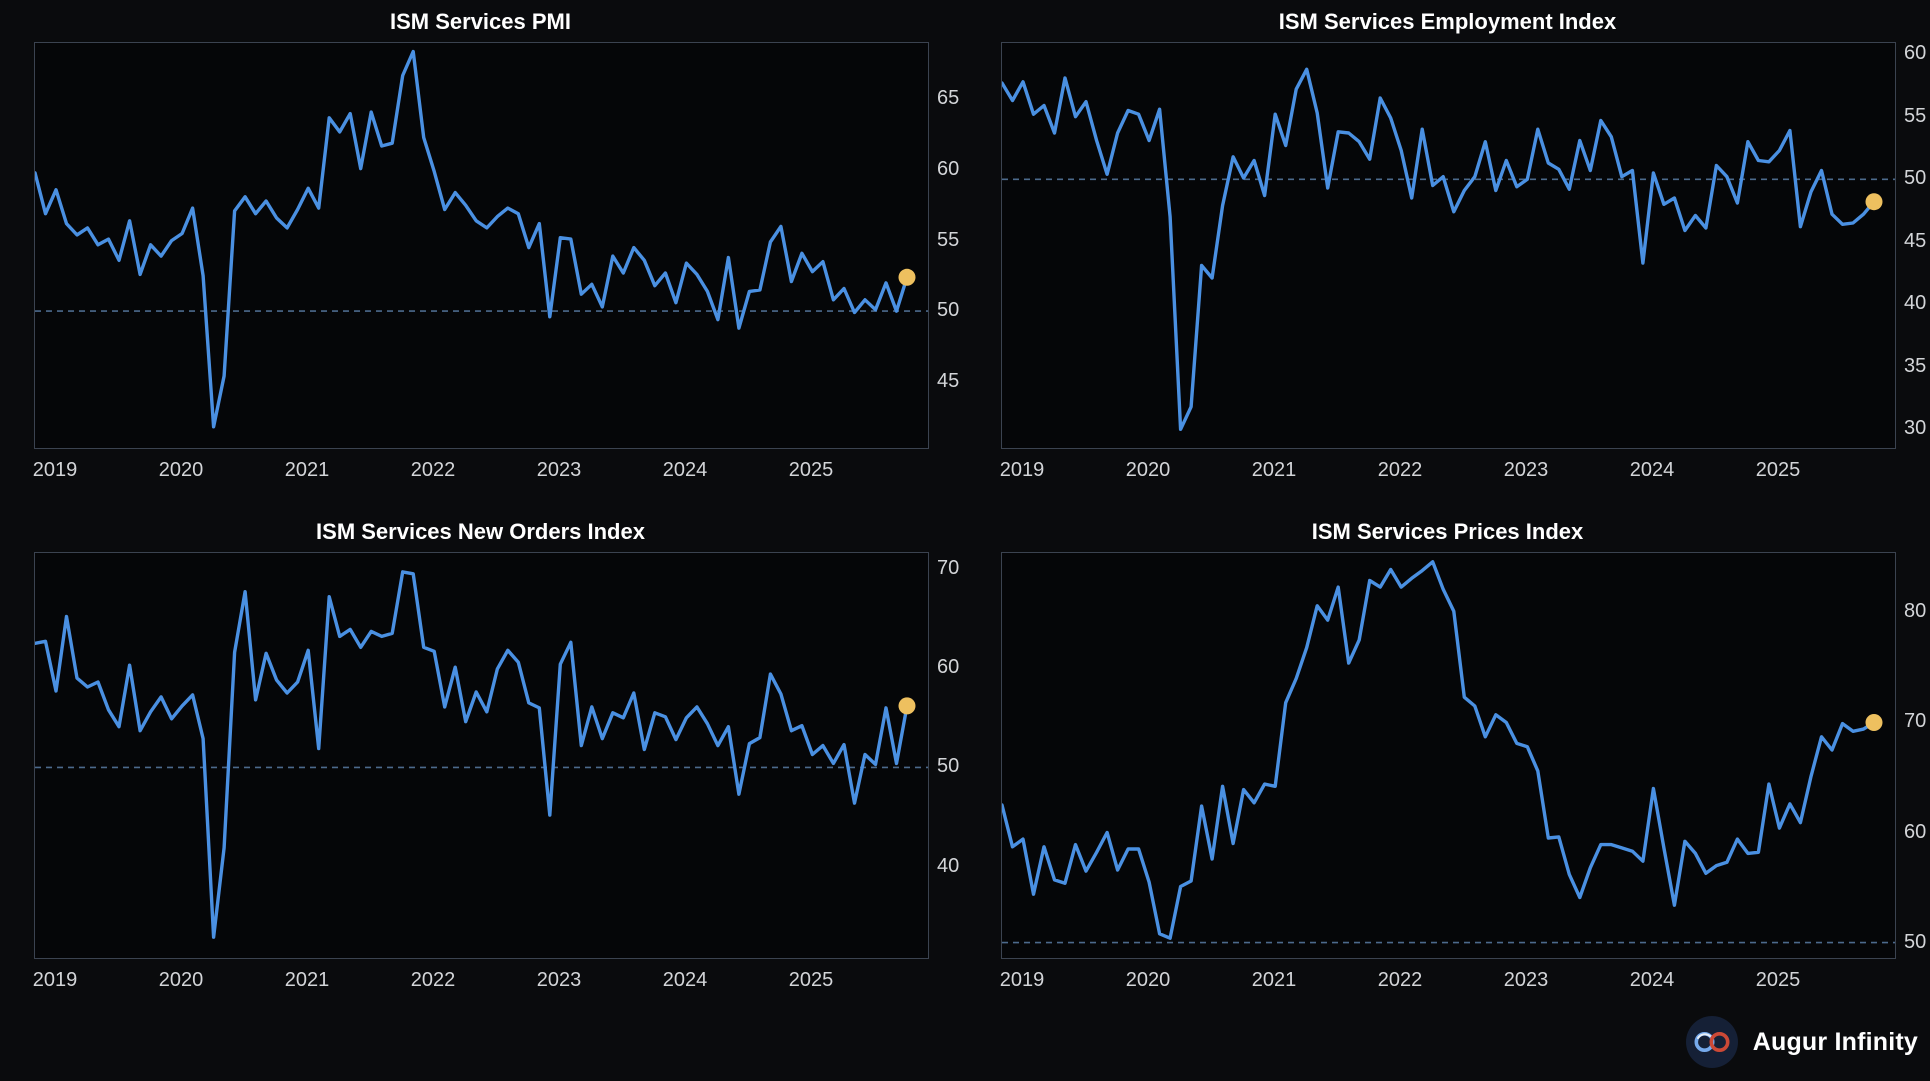  I want to click on y-axis-labels: 30 35 40 45 50 55 60, so click(1917, 244).